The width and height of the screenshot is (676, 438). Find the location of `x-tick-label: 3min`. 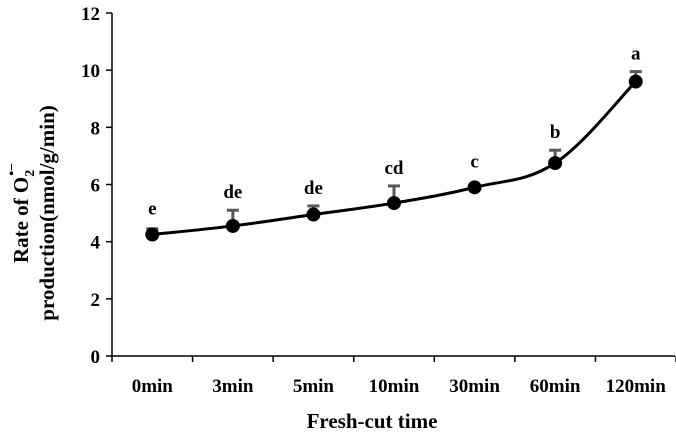

x-tick-label: 3min is located at coordinates (233, 386).